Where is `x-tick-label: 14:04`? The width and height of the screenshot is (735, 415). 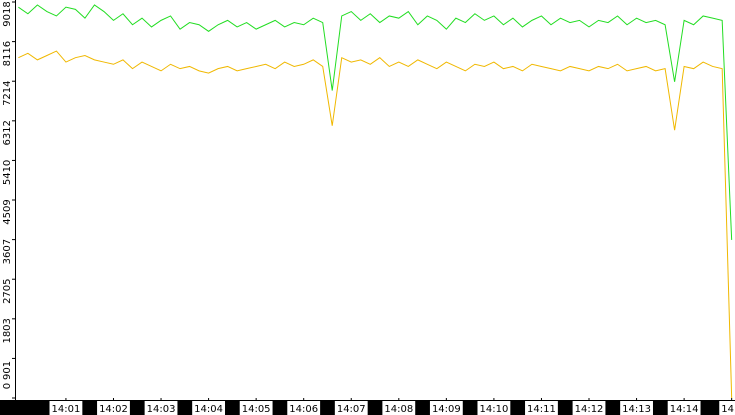
x-tick-label: 14:04 is located at coordinates (208, 409).